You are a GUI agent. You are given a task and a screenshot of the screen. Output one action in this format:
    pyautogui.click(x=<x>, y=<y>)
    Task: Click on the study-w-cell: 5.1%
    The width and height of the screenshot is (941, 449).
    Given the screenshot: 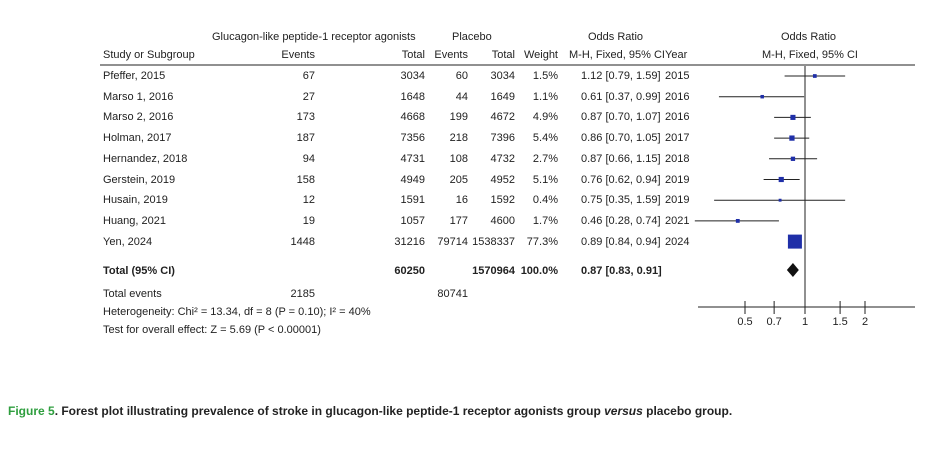 What is the action you would take?
    pyautogui.click(x=545, y=179)
    